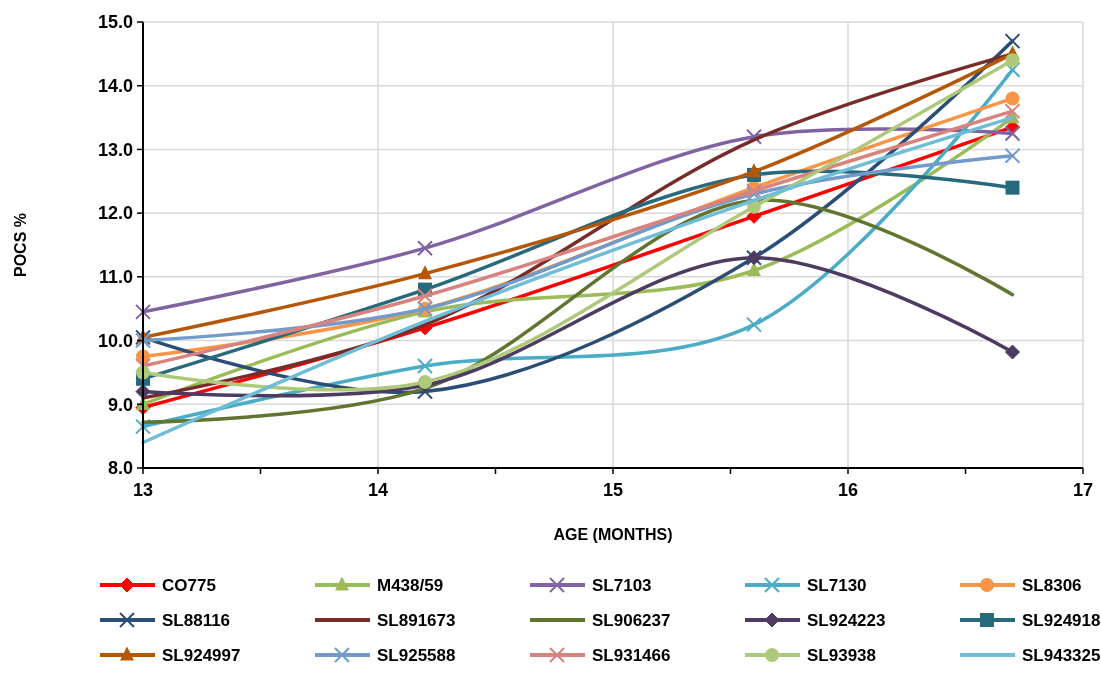 The image size is (1101, 673). I want to click on y-tick-label: 12.0, so click(115, 213).